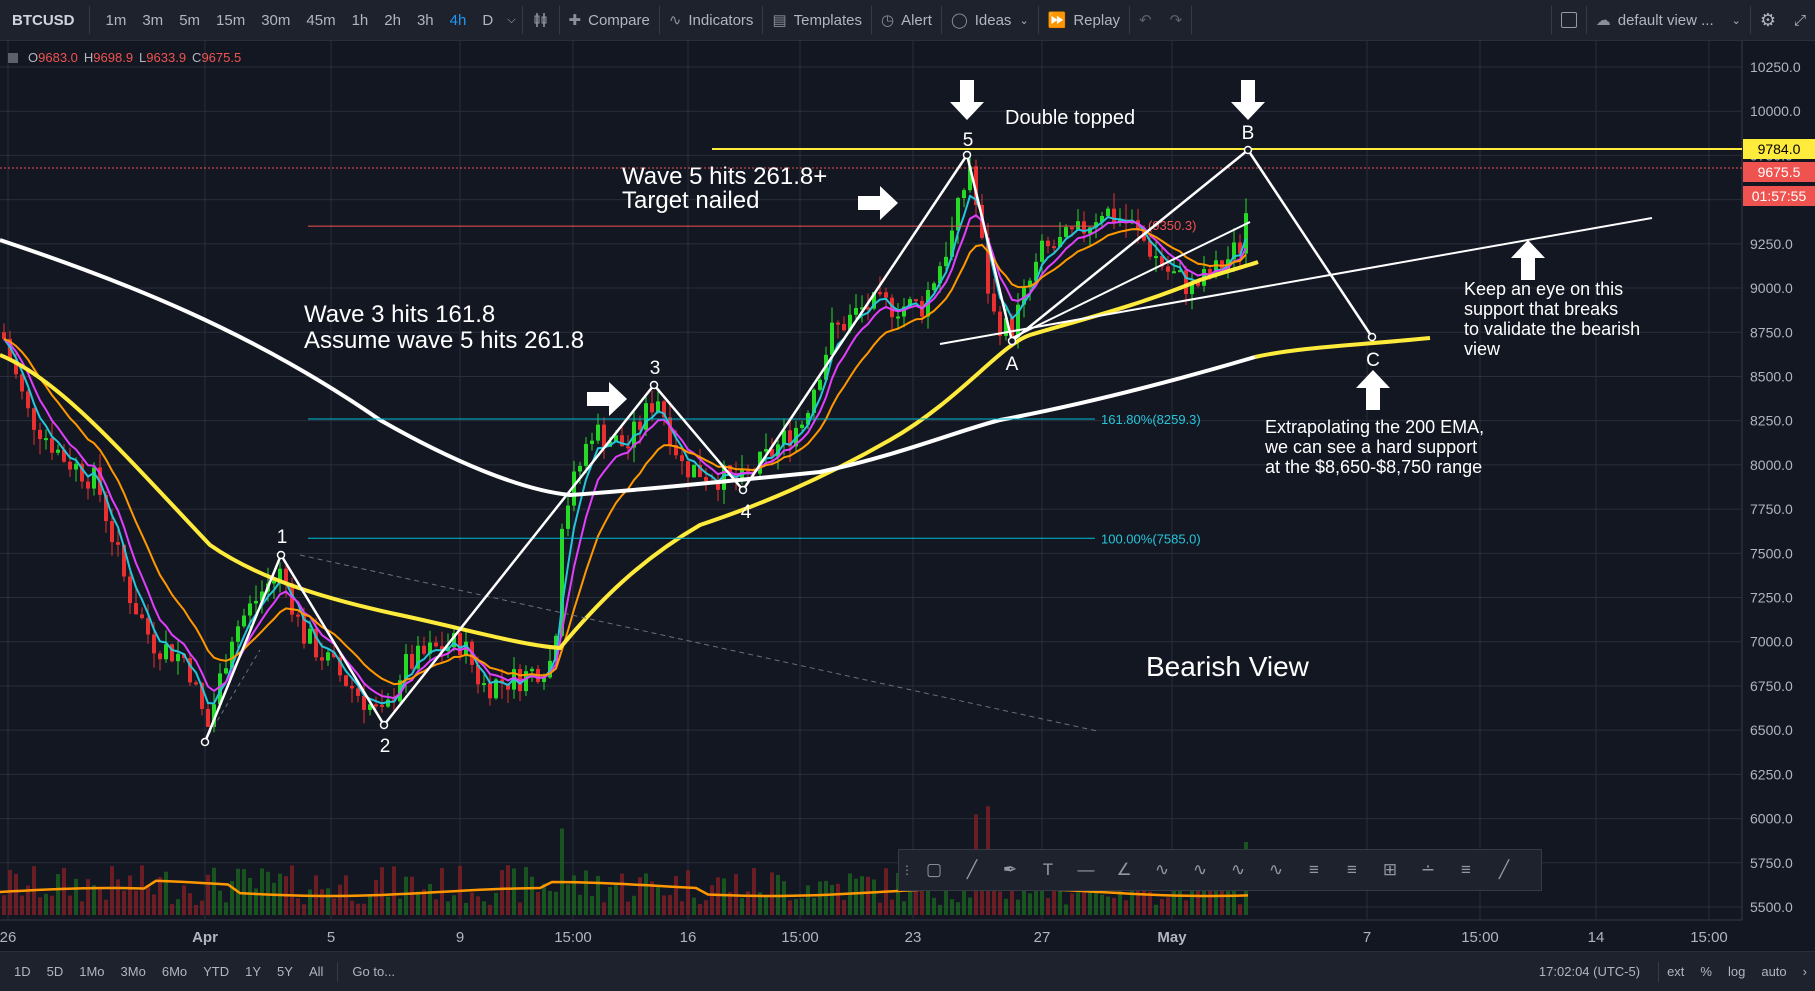  Describe the element at coordinates (1352, 869) in the screenshot. I see `fib-extension-tool-icon: ≡` at that location.